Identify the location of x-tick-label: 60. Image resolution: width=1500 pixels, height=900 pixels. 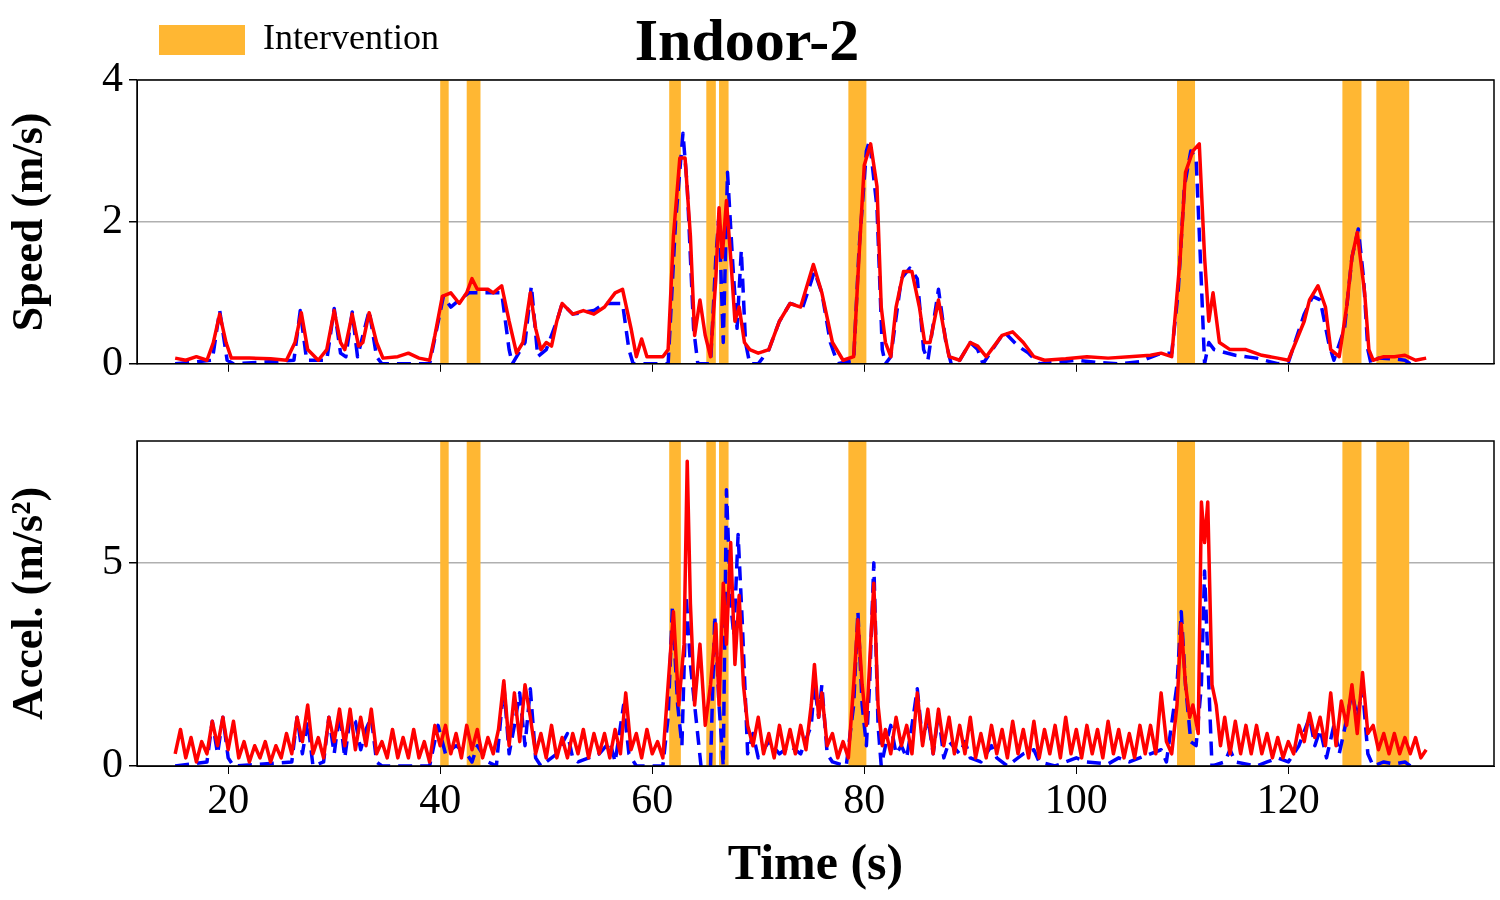
(652, 799).